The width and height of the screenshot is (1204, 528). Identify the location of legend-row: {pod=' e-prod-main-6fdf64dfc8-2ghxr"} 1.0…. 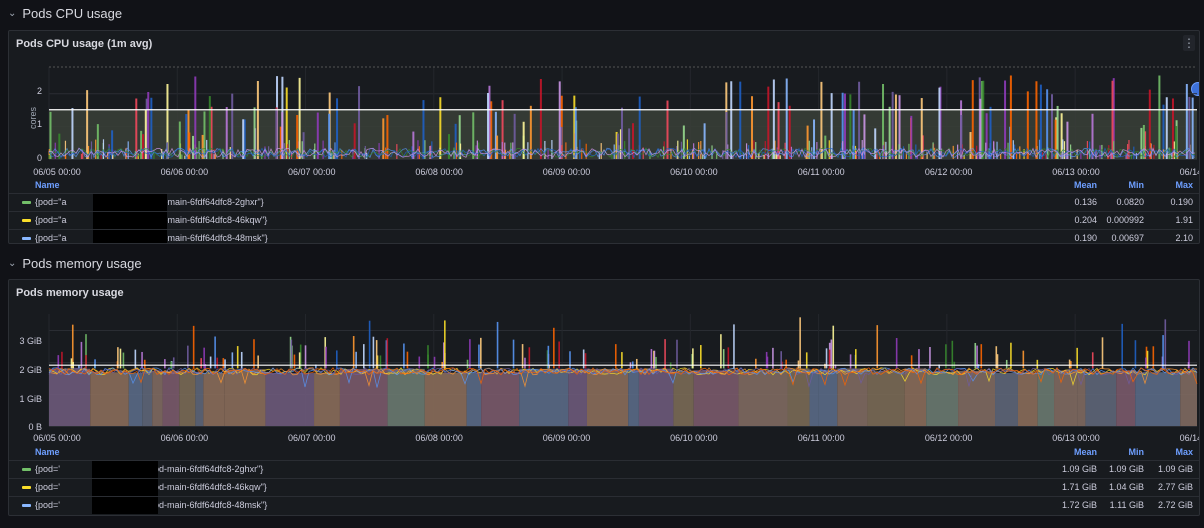
(604, 469).